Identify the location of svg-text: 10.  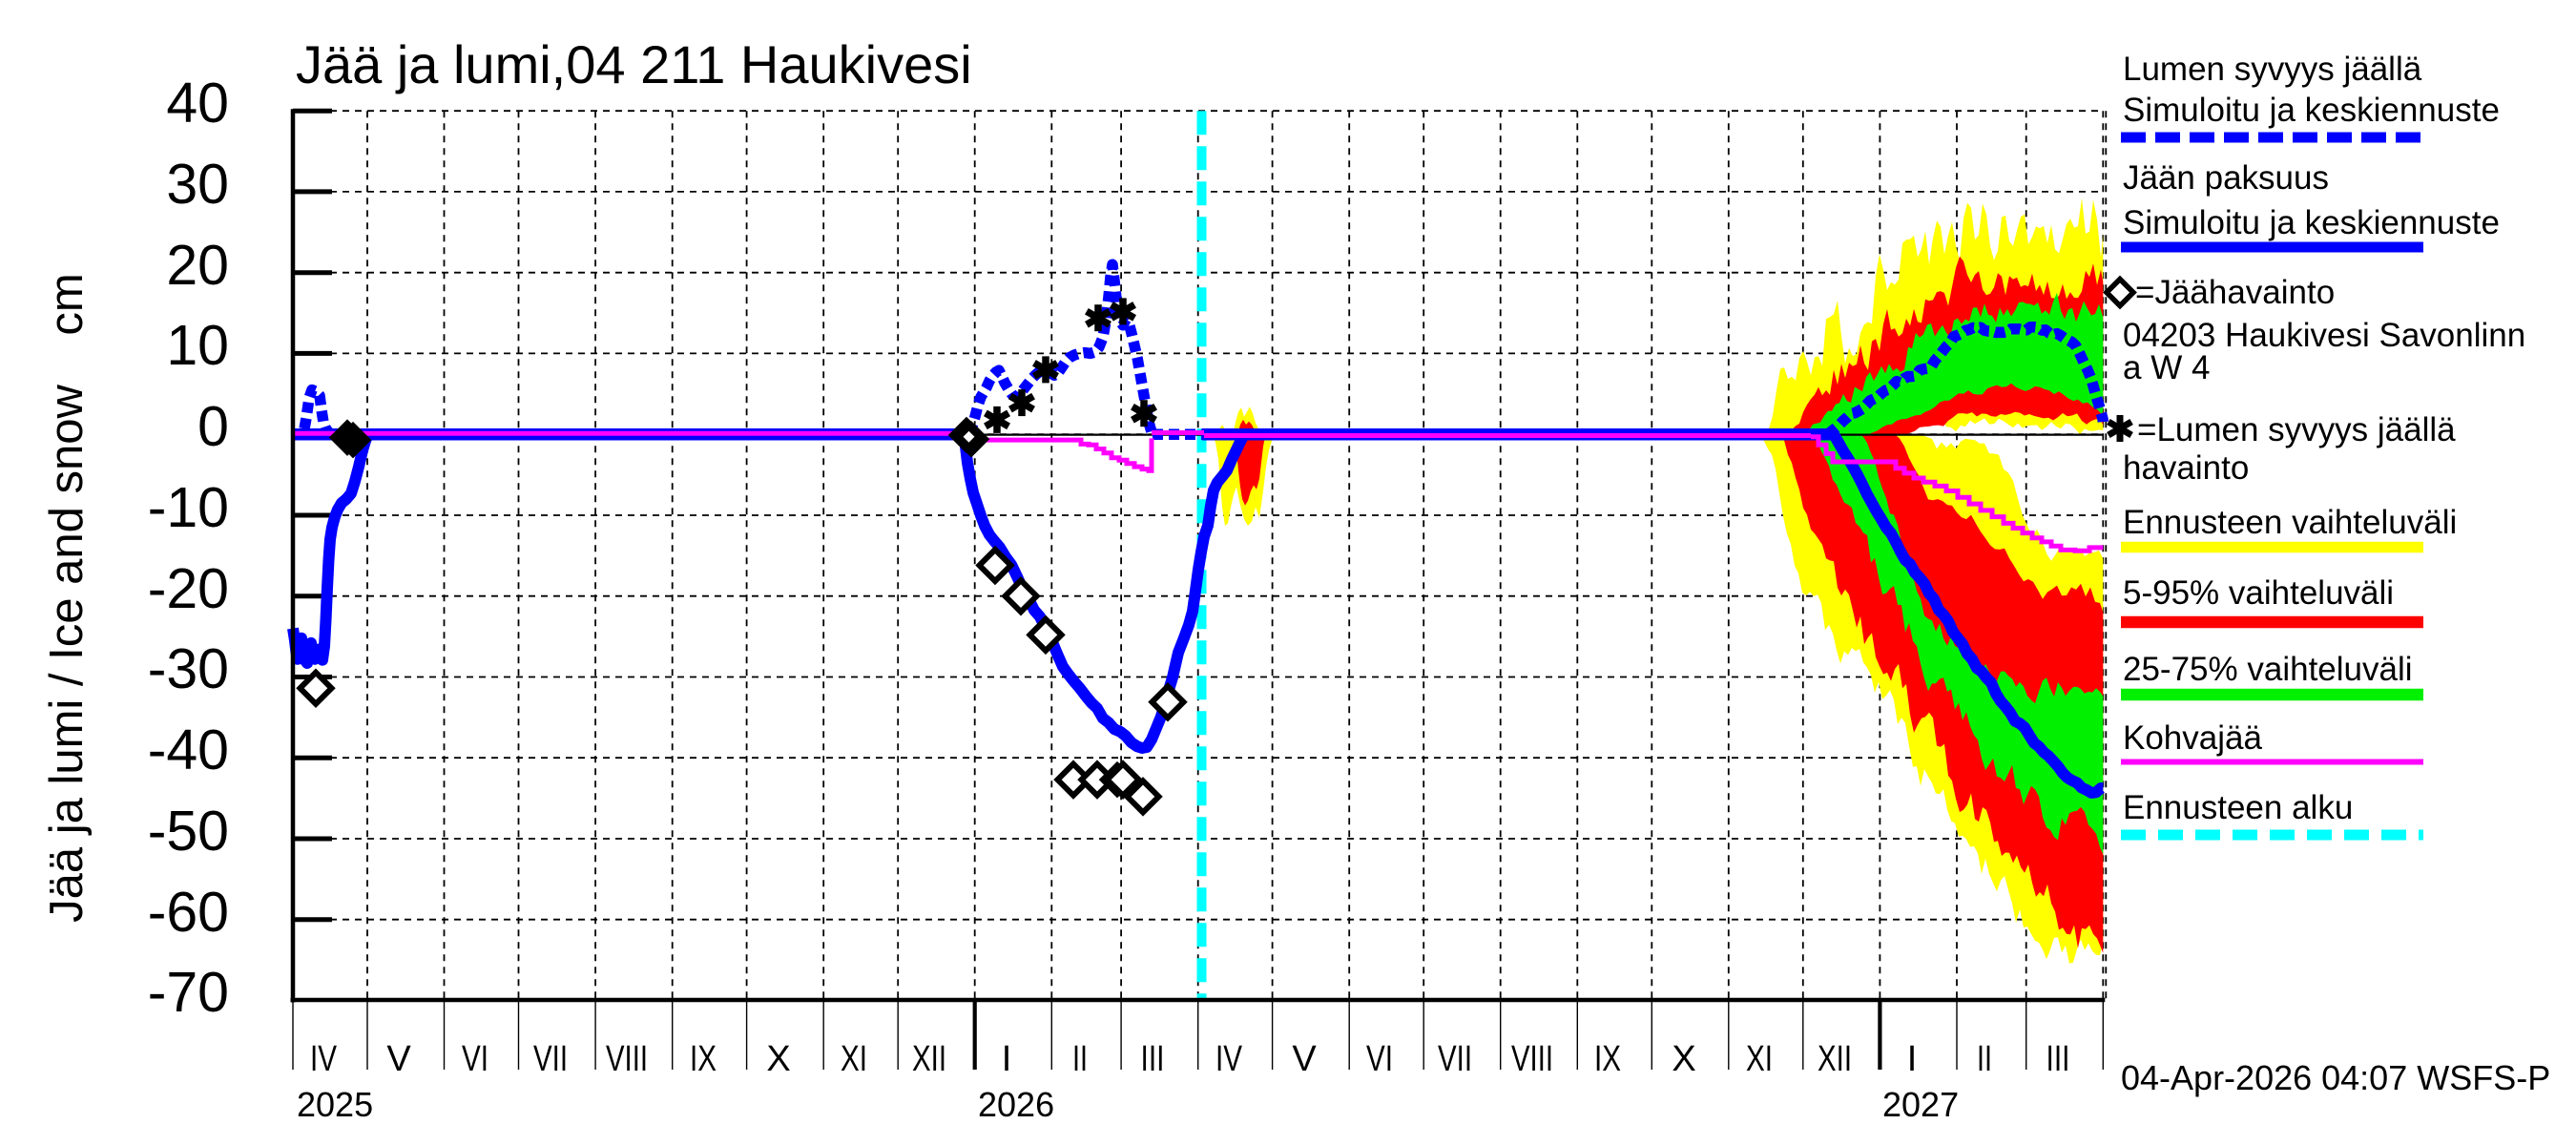
(197, 345).